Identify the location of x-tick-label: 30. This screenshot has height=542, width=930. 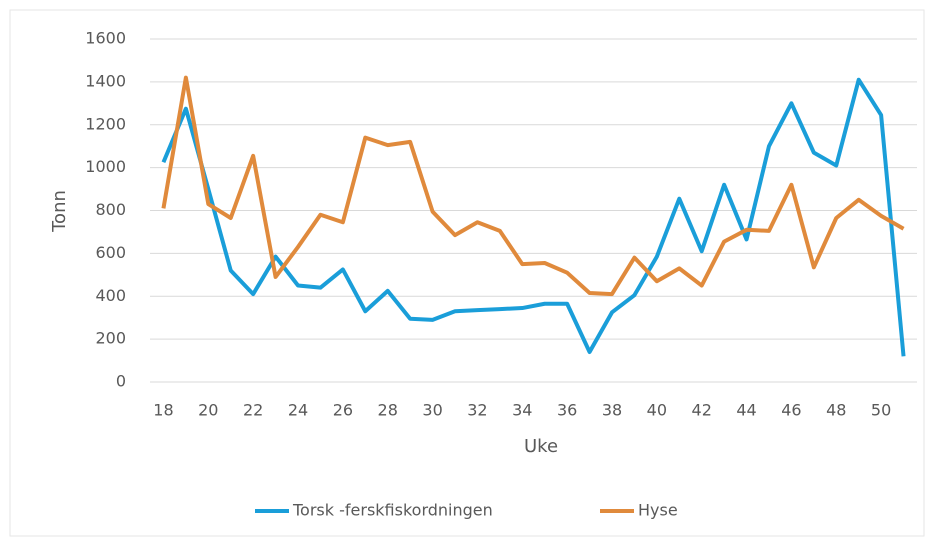
(432, 410).